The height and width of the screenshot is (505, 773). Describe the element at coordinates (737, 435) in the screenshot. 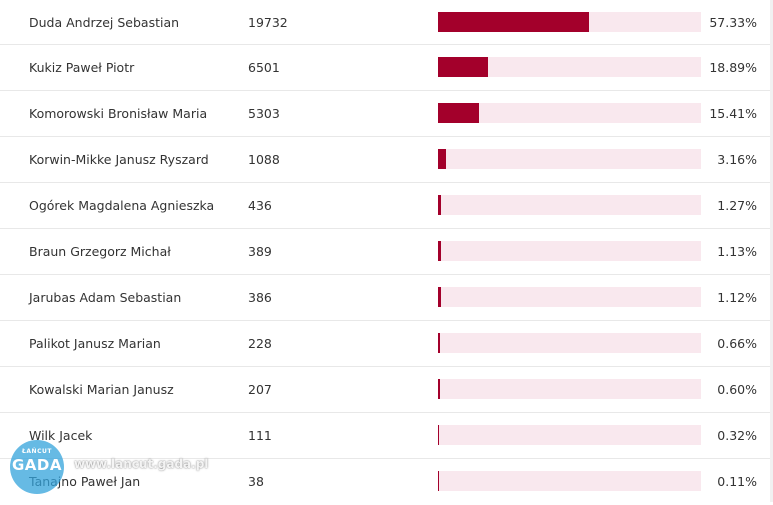

I see `vote-percent: 0.32%` at that location.